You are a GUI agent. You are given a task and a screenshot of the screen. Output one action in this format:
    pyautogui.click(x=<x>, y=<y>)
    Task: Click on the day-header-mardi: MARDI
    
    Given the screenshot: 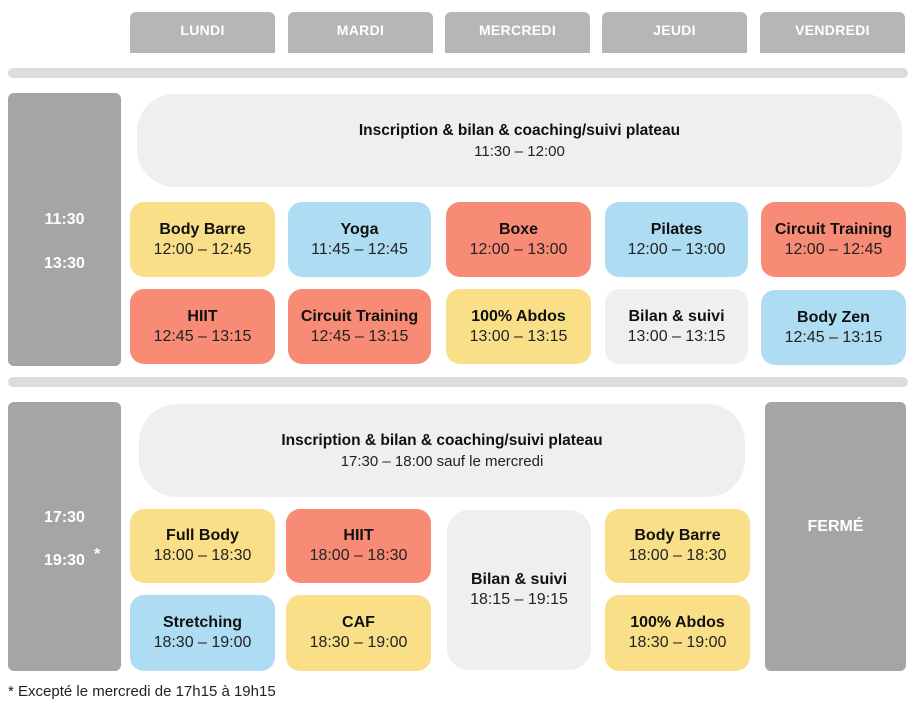 What is the action you would take?
    pyautogui.click(x=360, y=32)
    